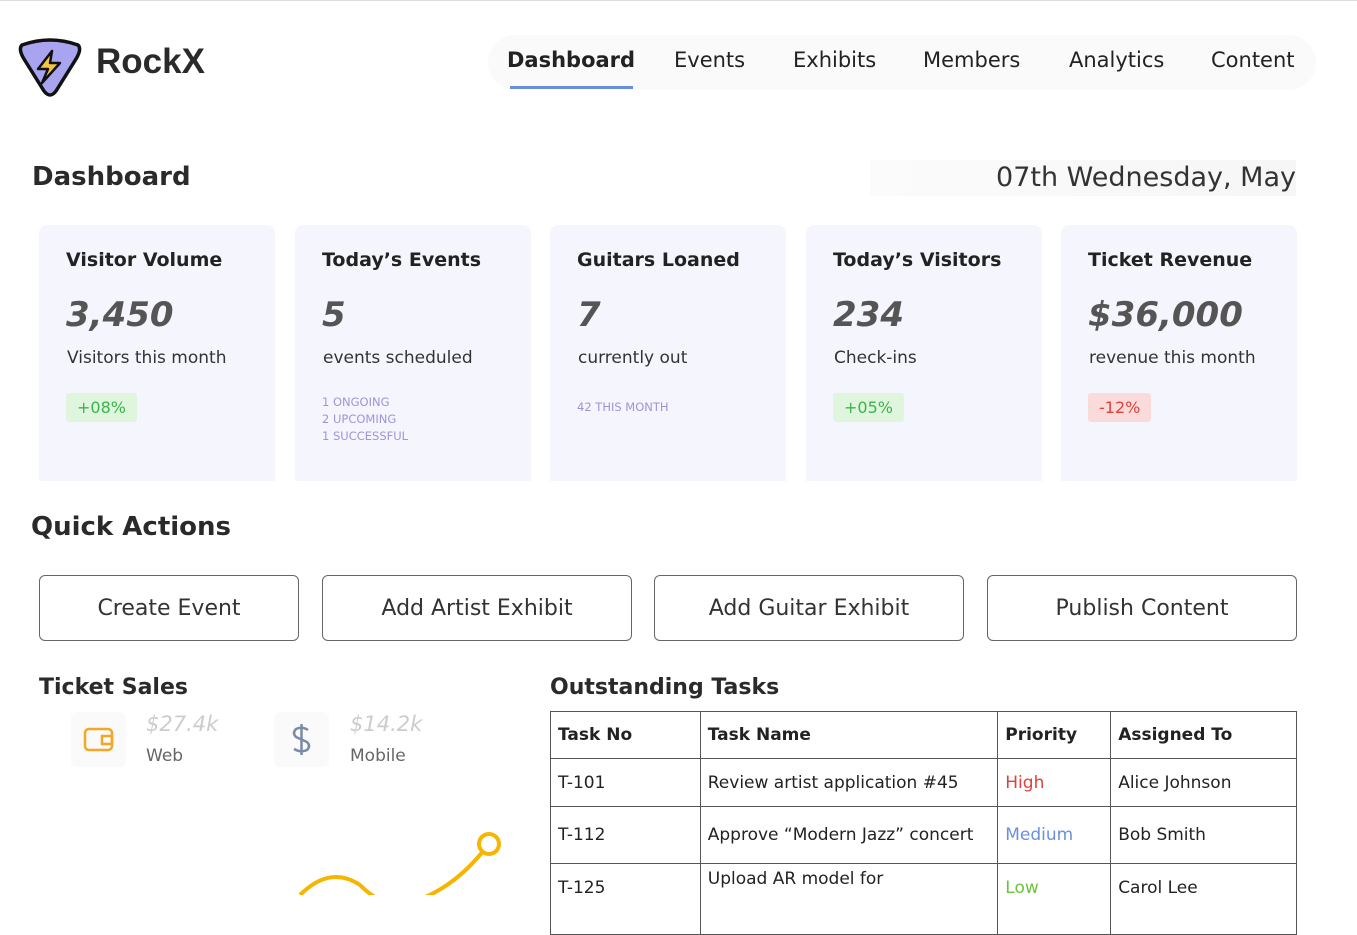 This screenshot has width=1357, height=935. I want to click on task-priority: High, so click(1054, 782).